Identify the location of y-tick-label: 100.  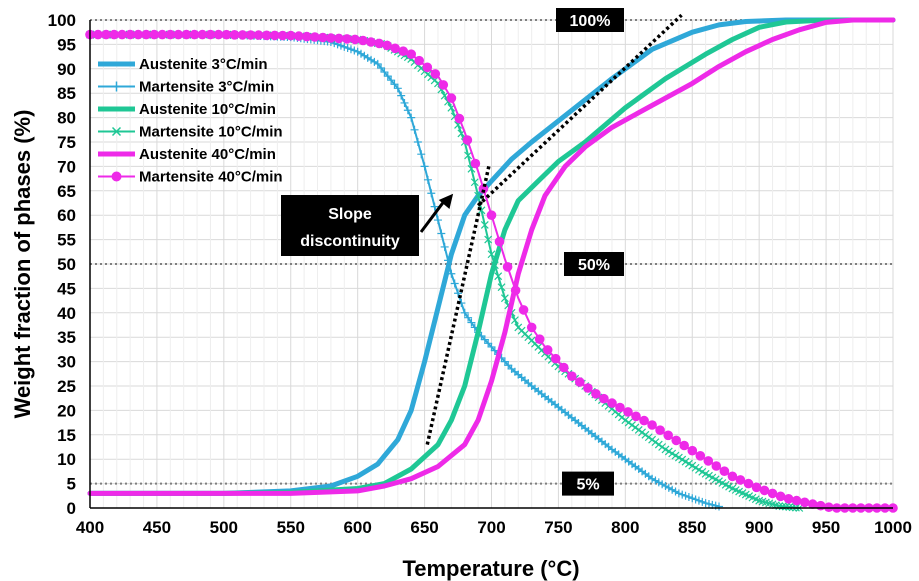
(62, 20).